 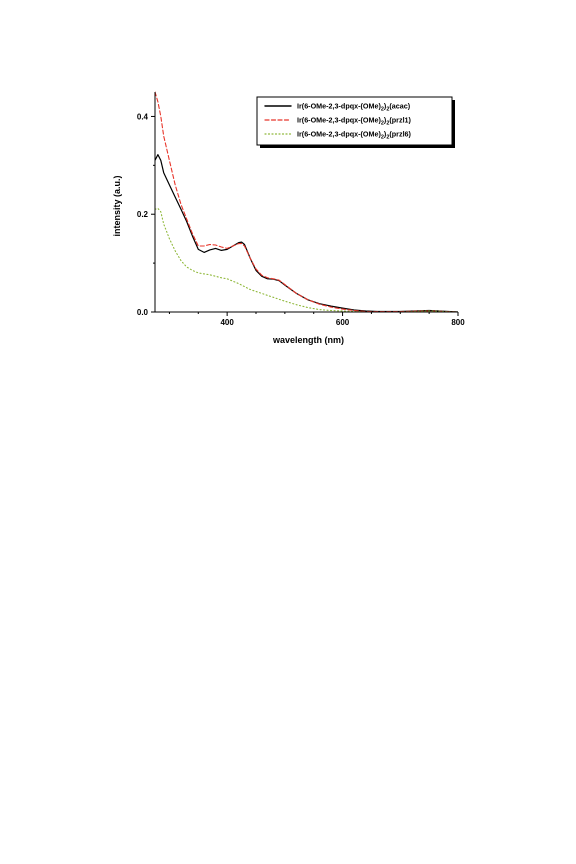 I want to click on legend-label-3: Ir(6-OMe-2,3-dpqx-(OMe)2)2(przl6), so click(x=354, y=135).